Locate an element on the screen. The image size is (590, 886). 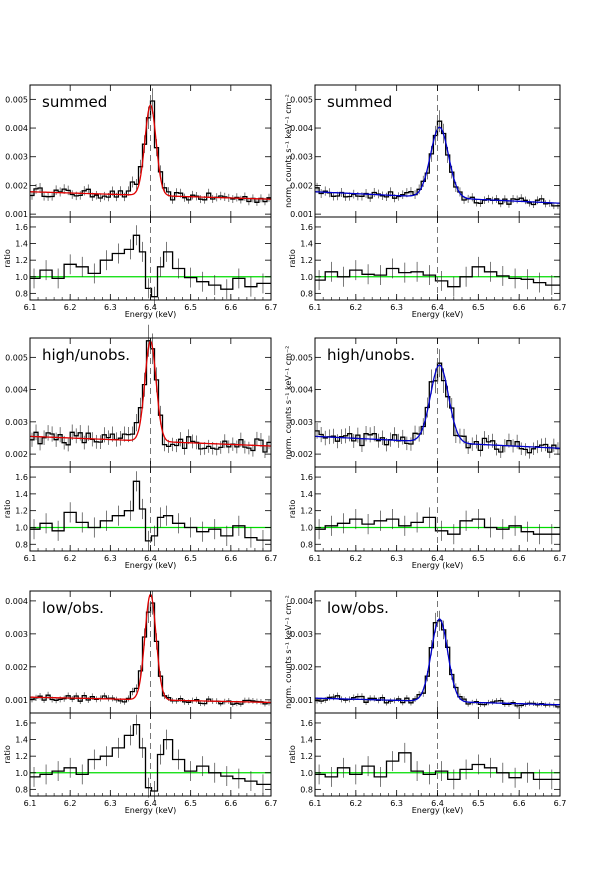
panel-label: low/obs. is located at coordinates (73, 608).